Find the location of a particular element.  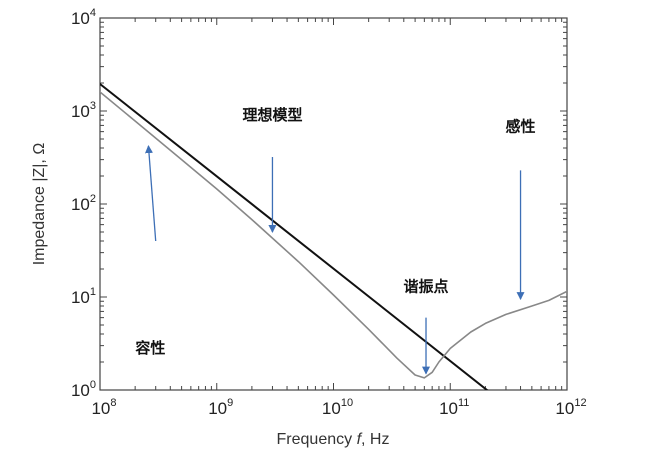

annotation-label: 谐振点 is located at coordinates (426, 286).